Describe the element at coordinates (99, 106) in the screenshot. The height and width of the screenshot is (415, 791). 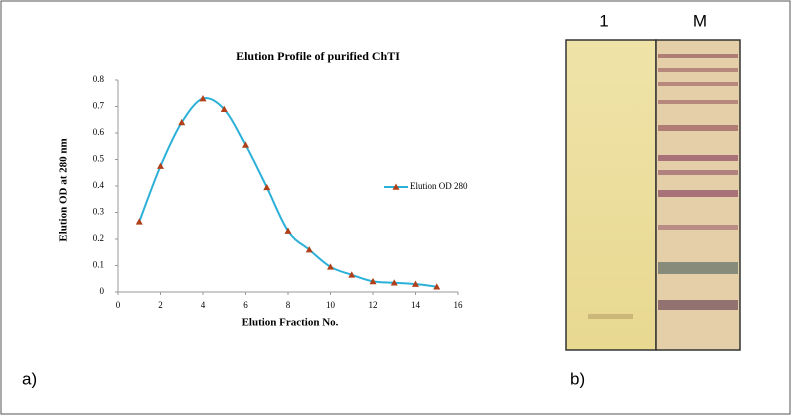
I see `y-tick-label: 0.7` at that location.